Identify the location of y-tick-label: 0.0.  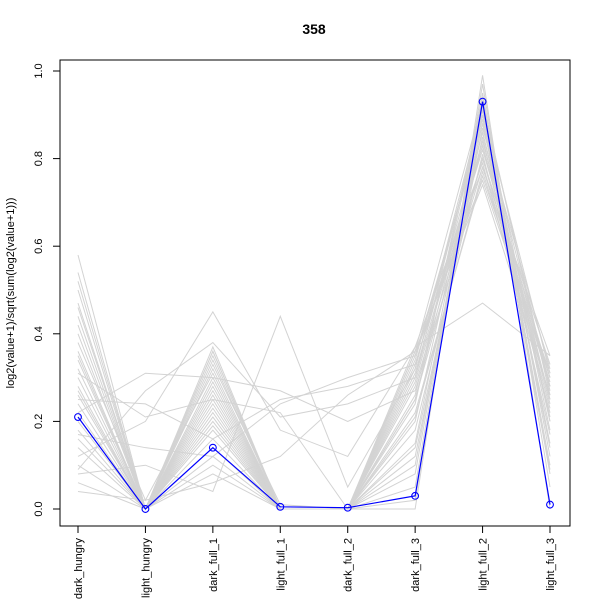
(39, 508).